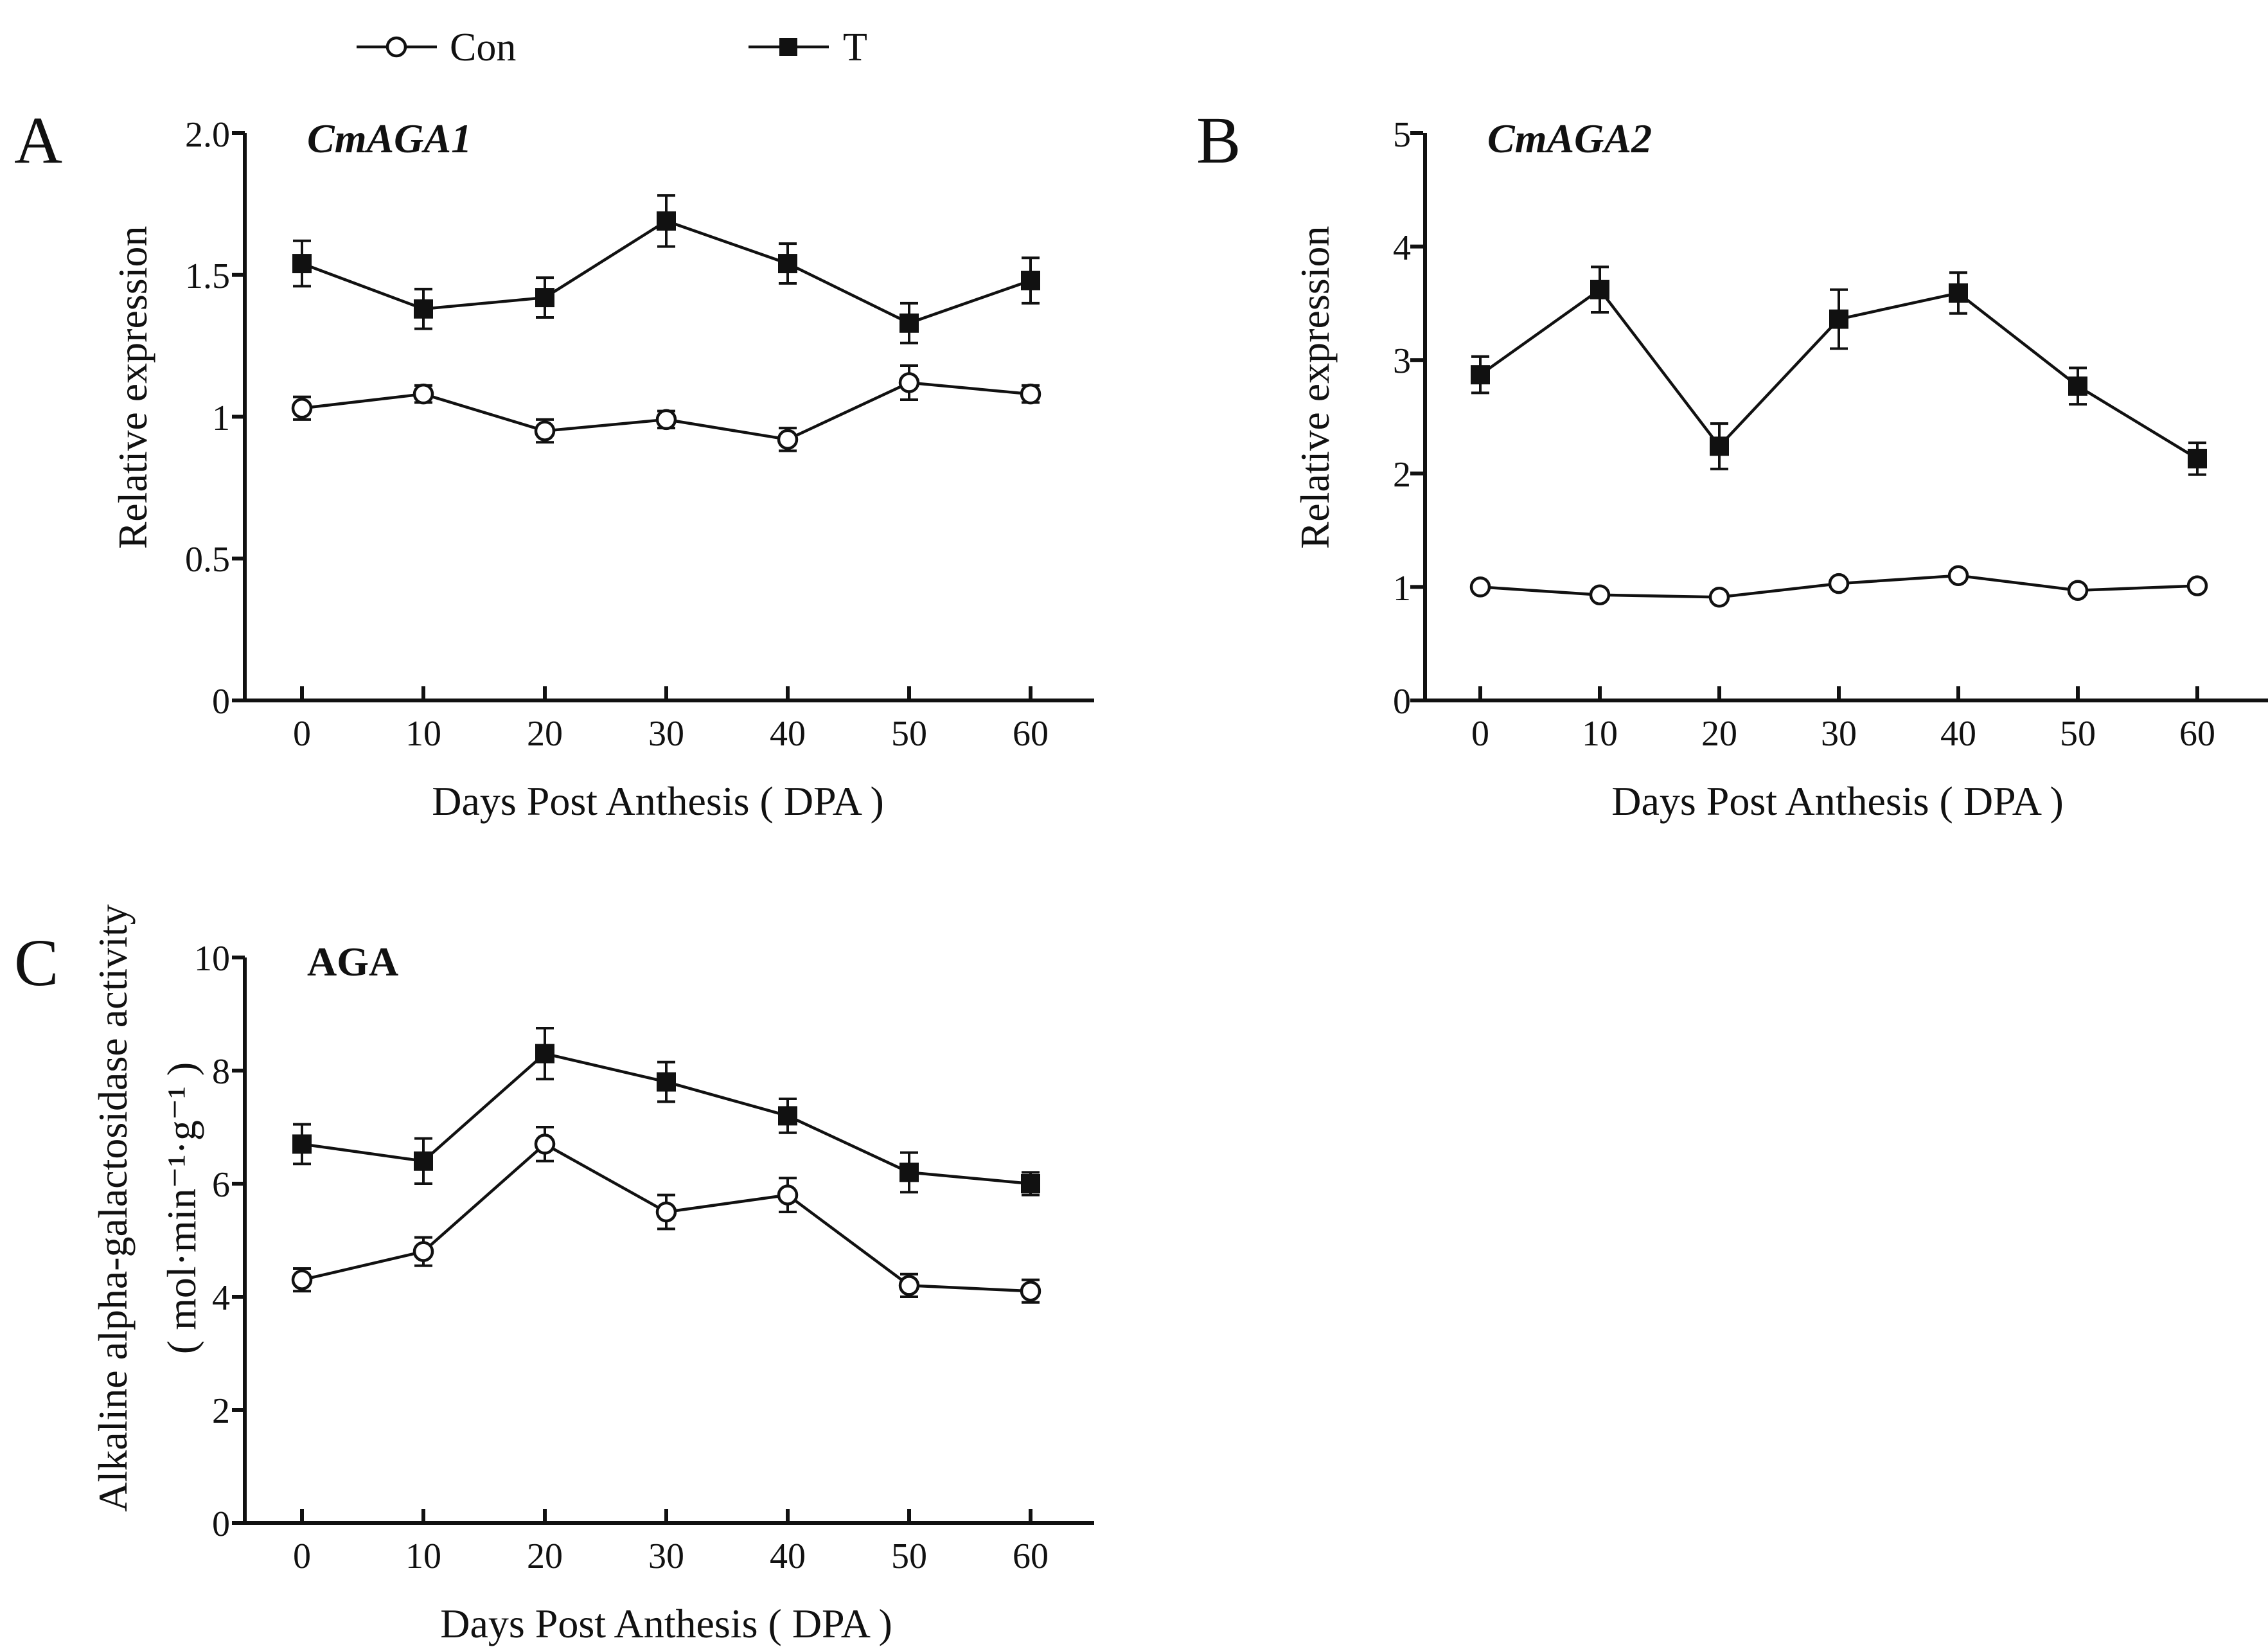 Image resolution: width=2268 pixels, height=1647 pixels. I want to click on panel-c-y-tick-4: 8, so click(221, 1072).